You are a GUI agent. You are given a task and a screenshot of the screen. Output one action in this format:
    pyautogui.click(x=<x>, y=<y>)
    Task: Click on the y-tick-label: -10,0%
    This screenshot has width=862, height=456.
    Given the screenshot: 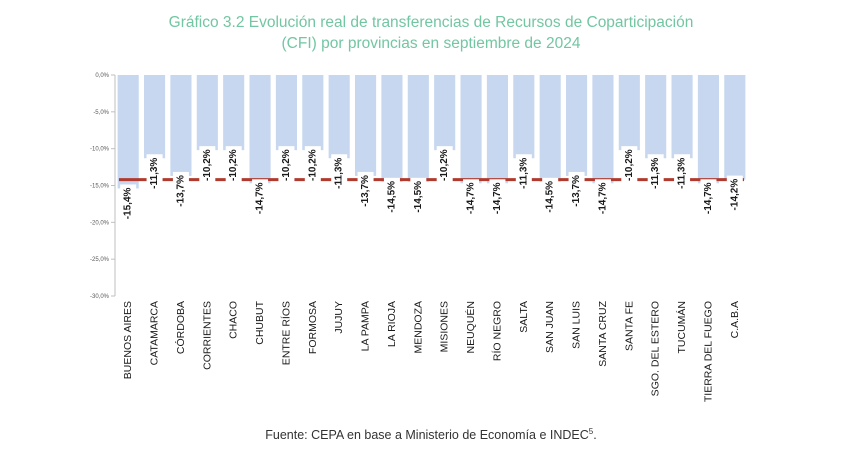 What is the action you would take?
    pyautogui.click(x=100, y=150)
    